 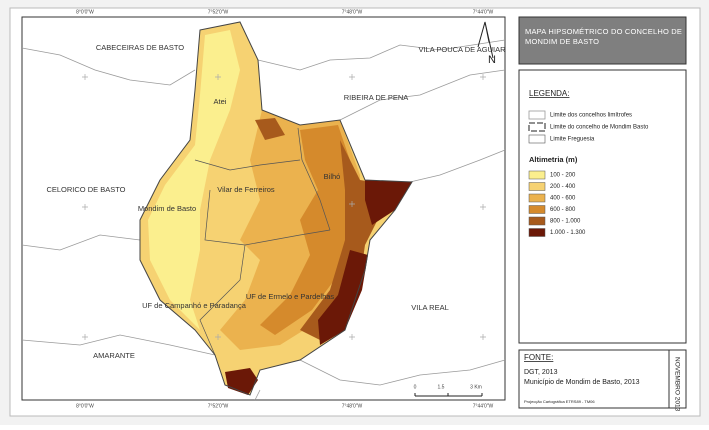 What do you see at coordinates (332, 176) in the screenshot?
I see `place-label: Bilhó` at bounding box center [332, 176].